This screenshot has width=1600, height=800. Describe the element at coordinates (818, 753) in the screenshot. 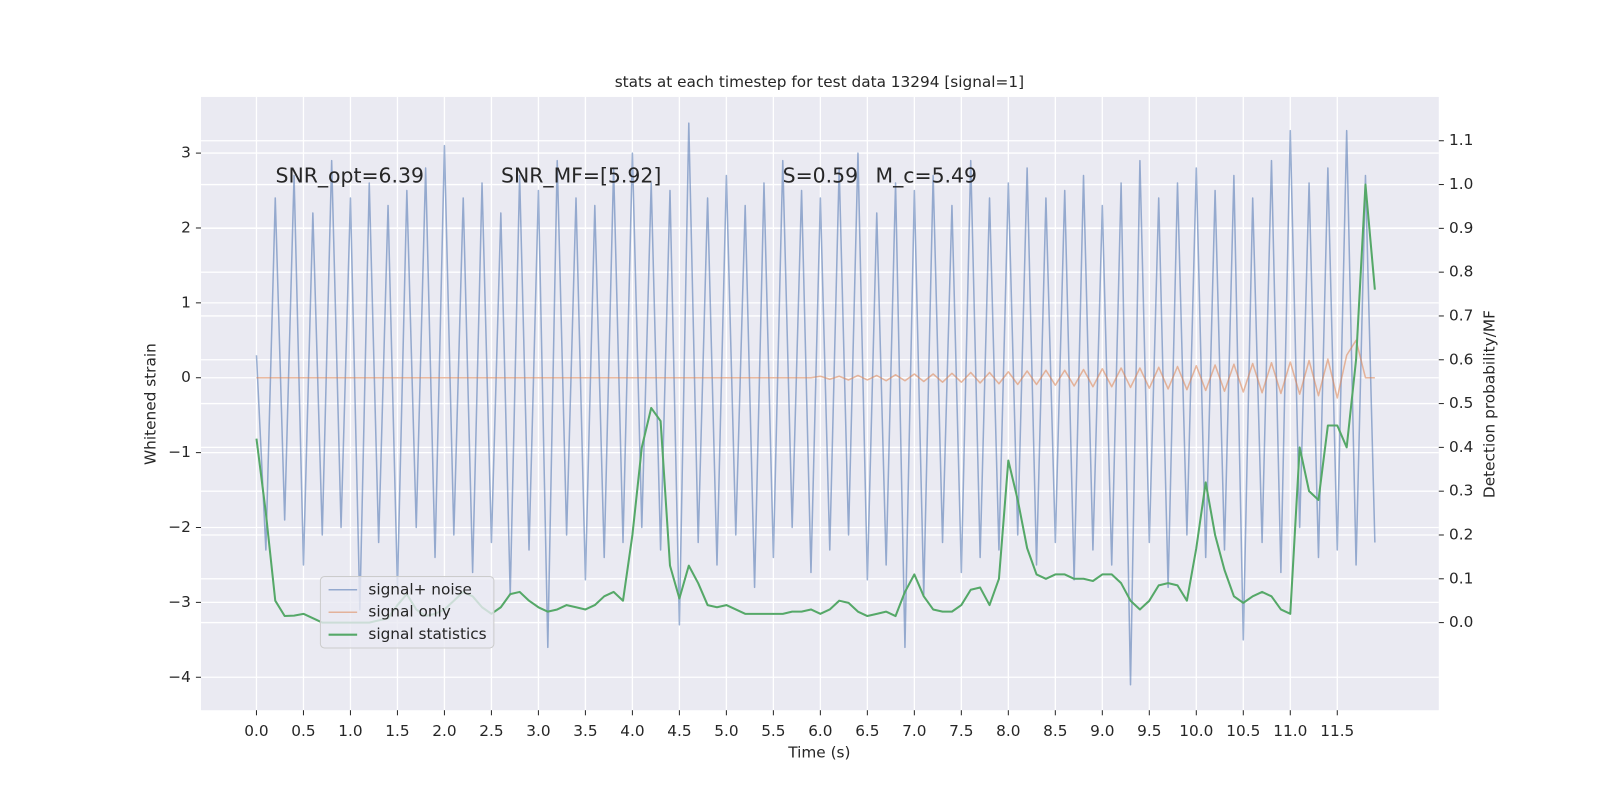

I see `x-axis-label: Time (s)` at that location.